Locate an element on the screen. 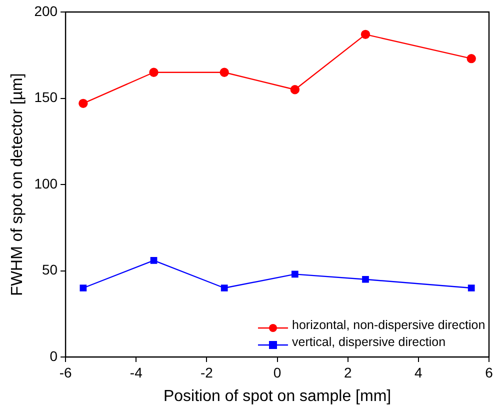 This screenshot has width=499, height=412. x-tick-label: 6 is located at coordinates (489, 372).